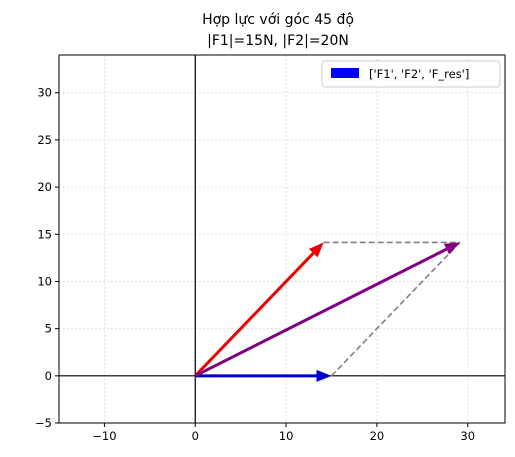 The width and height of the screenshot is (515, 457). I want to click on y-tick-label: 5, so click(48, 329).